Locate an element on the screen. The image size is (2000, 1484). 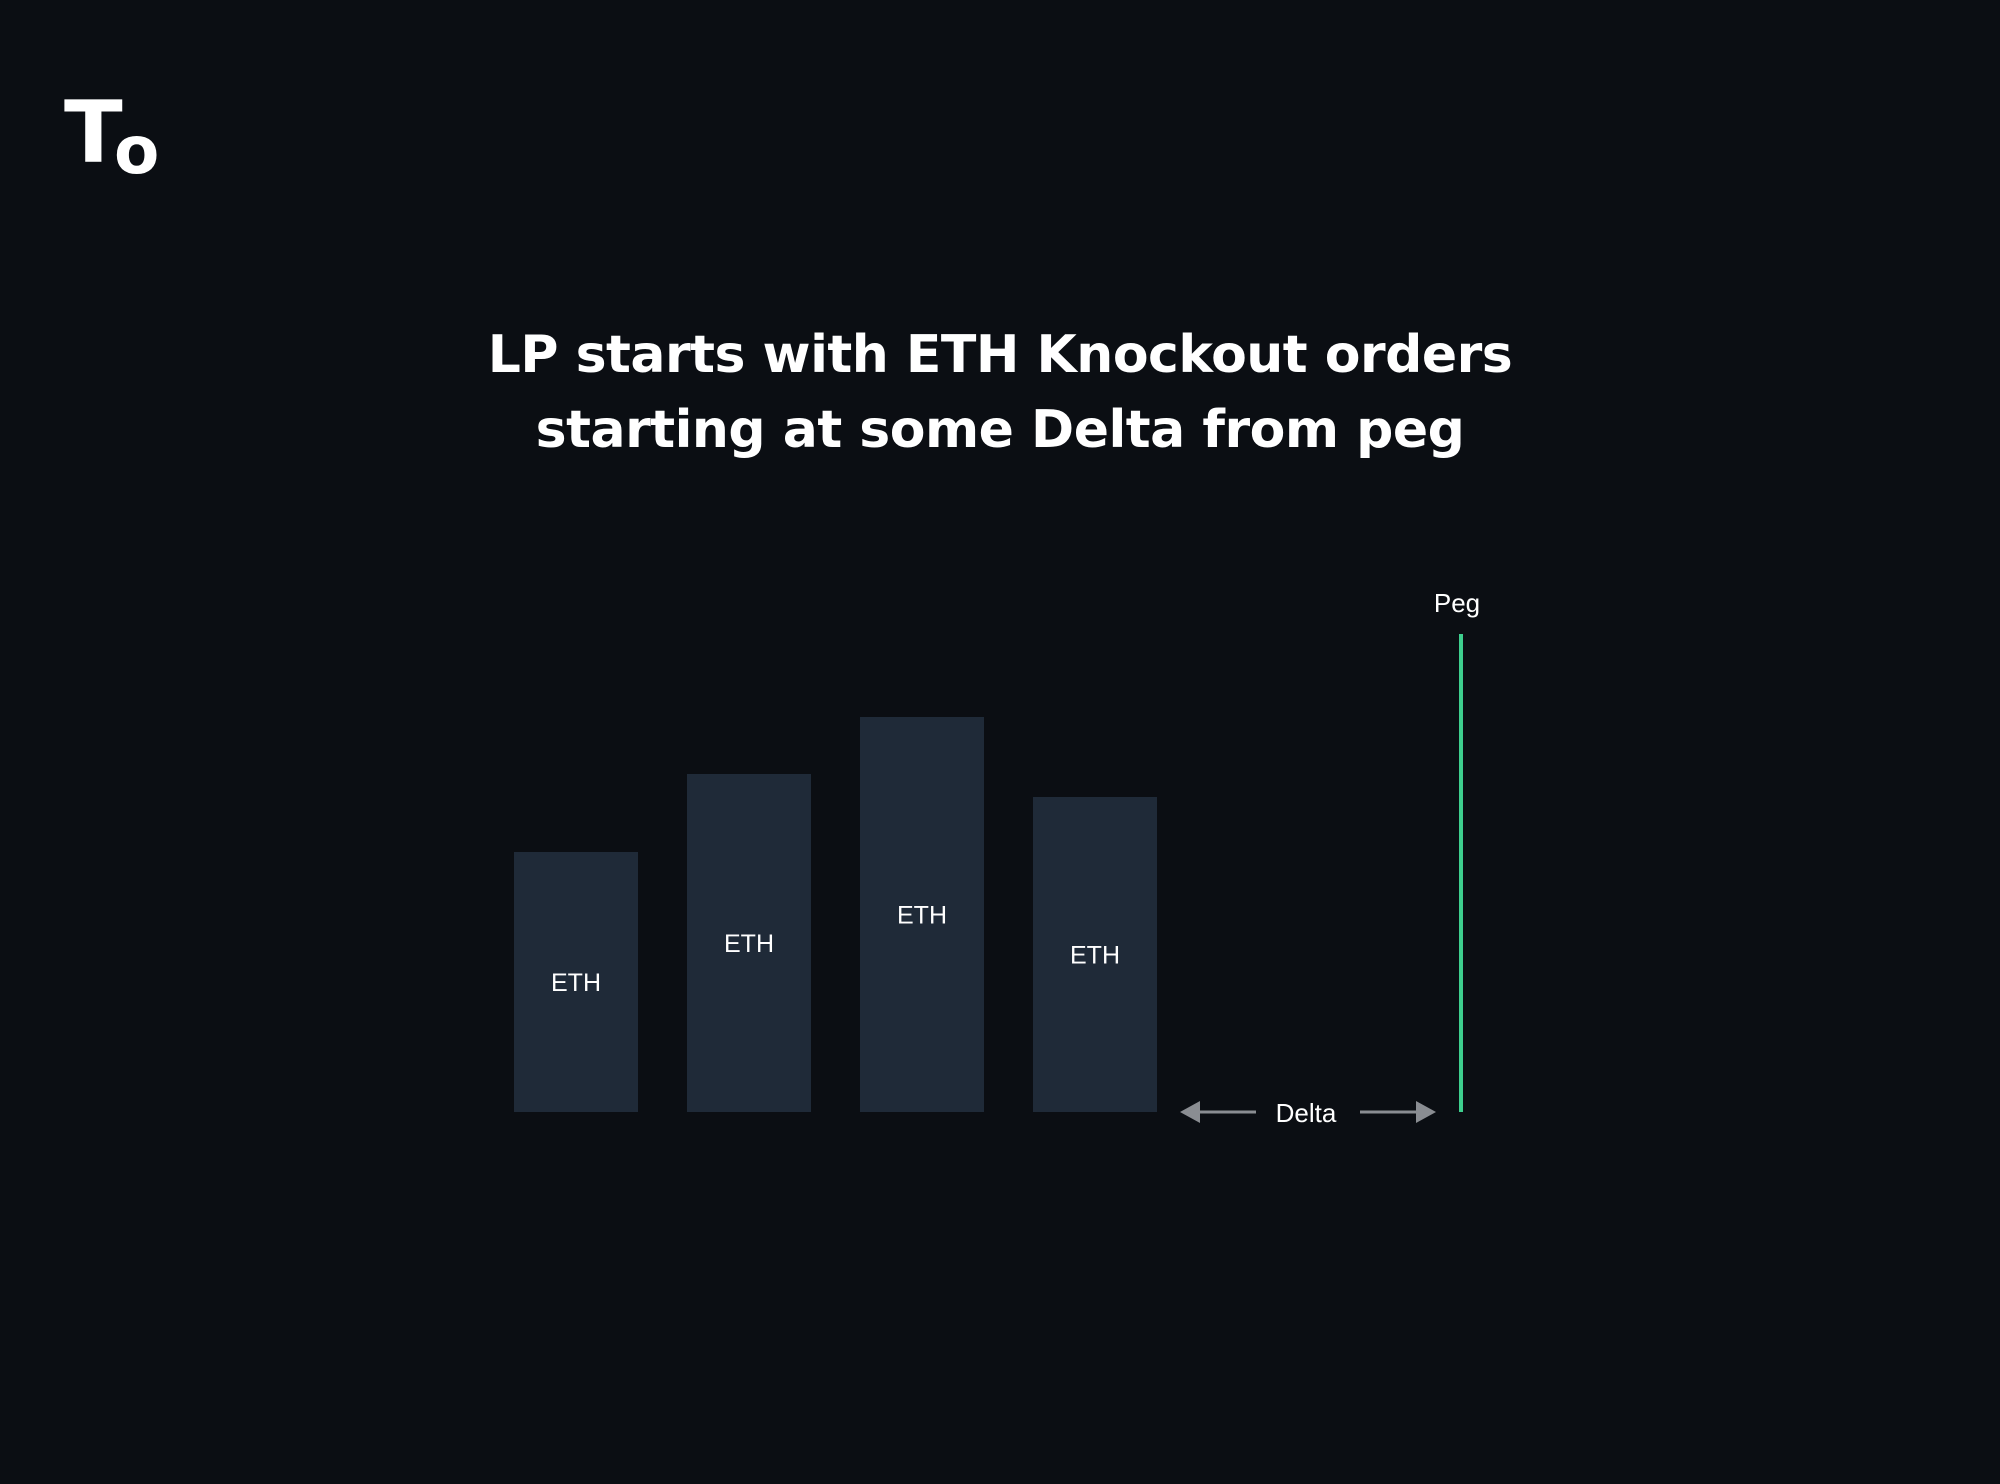
arrow-left-icon is located at coordinates (1190, 1112).